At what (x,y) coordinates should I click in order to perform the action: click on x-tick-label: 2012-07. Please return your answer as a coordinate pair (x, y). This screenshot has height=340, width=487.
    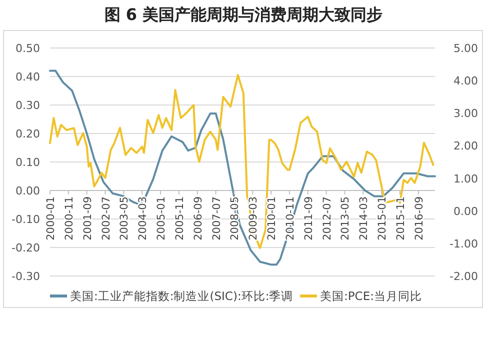
    Looking at the image, I should click on (327, 218).